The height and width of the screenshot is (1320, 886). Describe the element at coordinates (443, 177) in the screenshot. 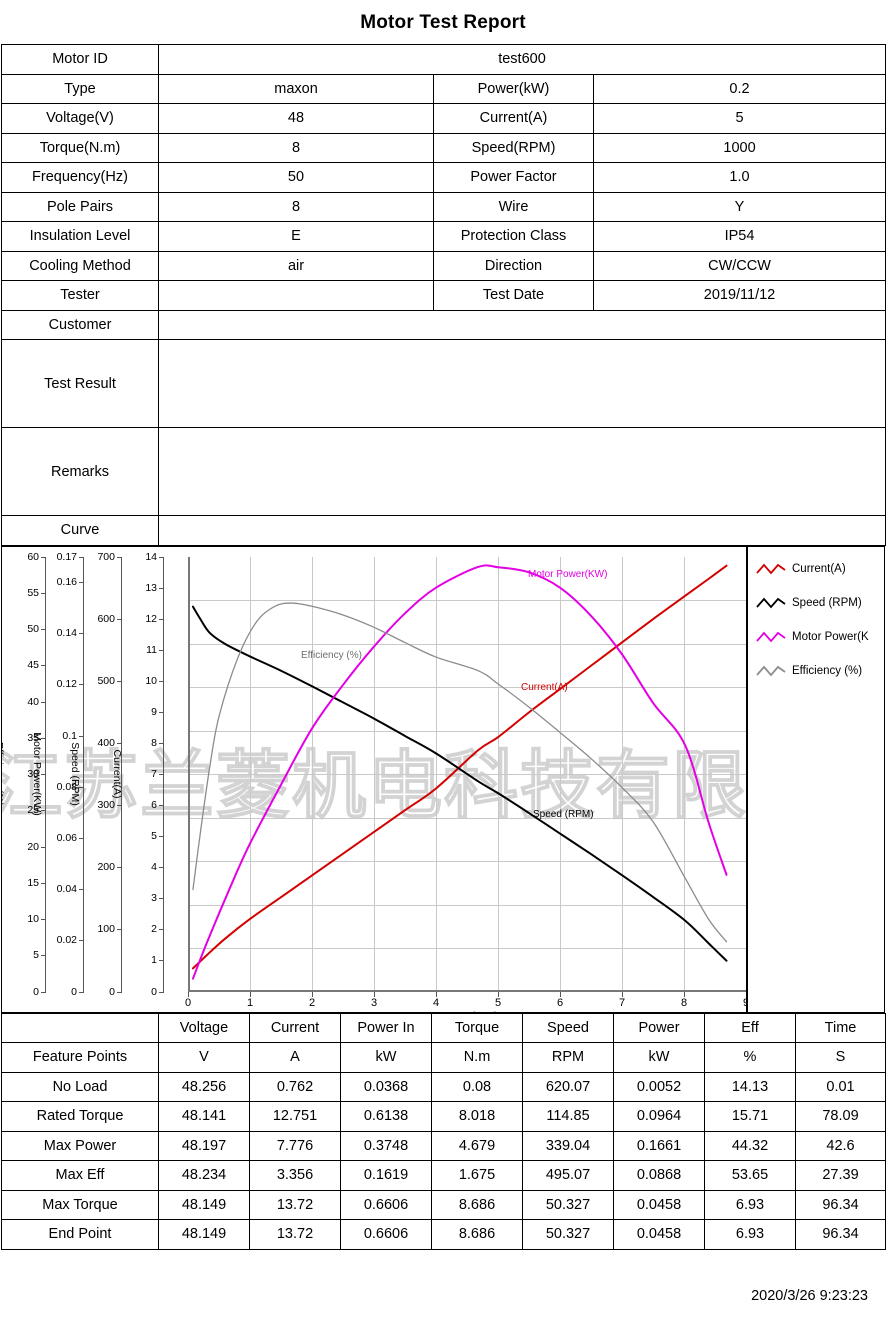

I see `table-row: Frequency(Hz) 50 Power Factor 1.0` at that location.